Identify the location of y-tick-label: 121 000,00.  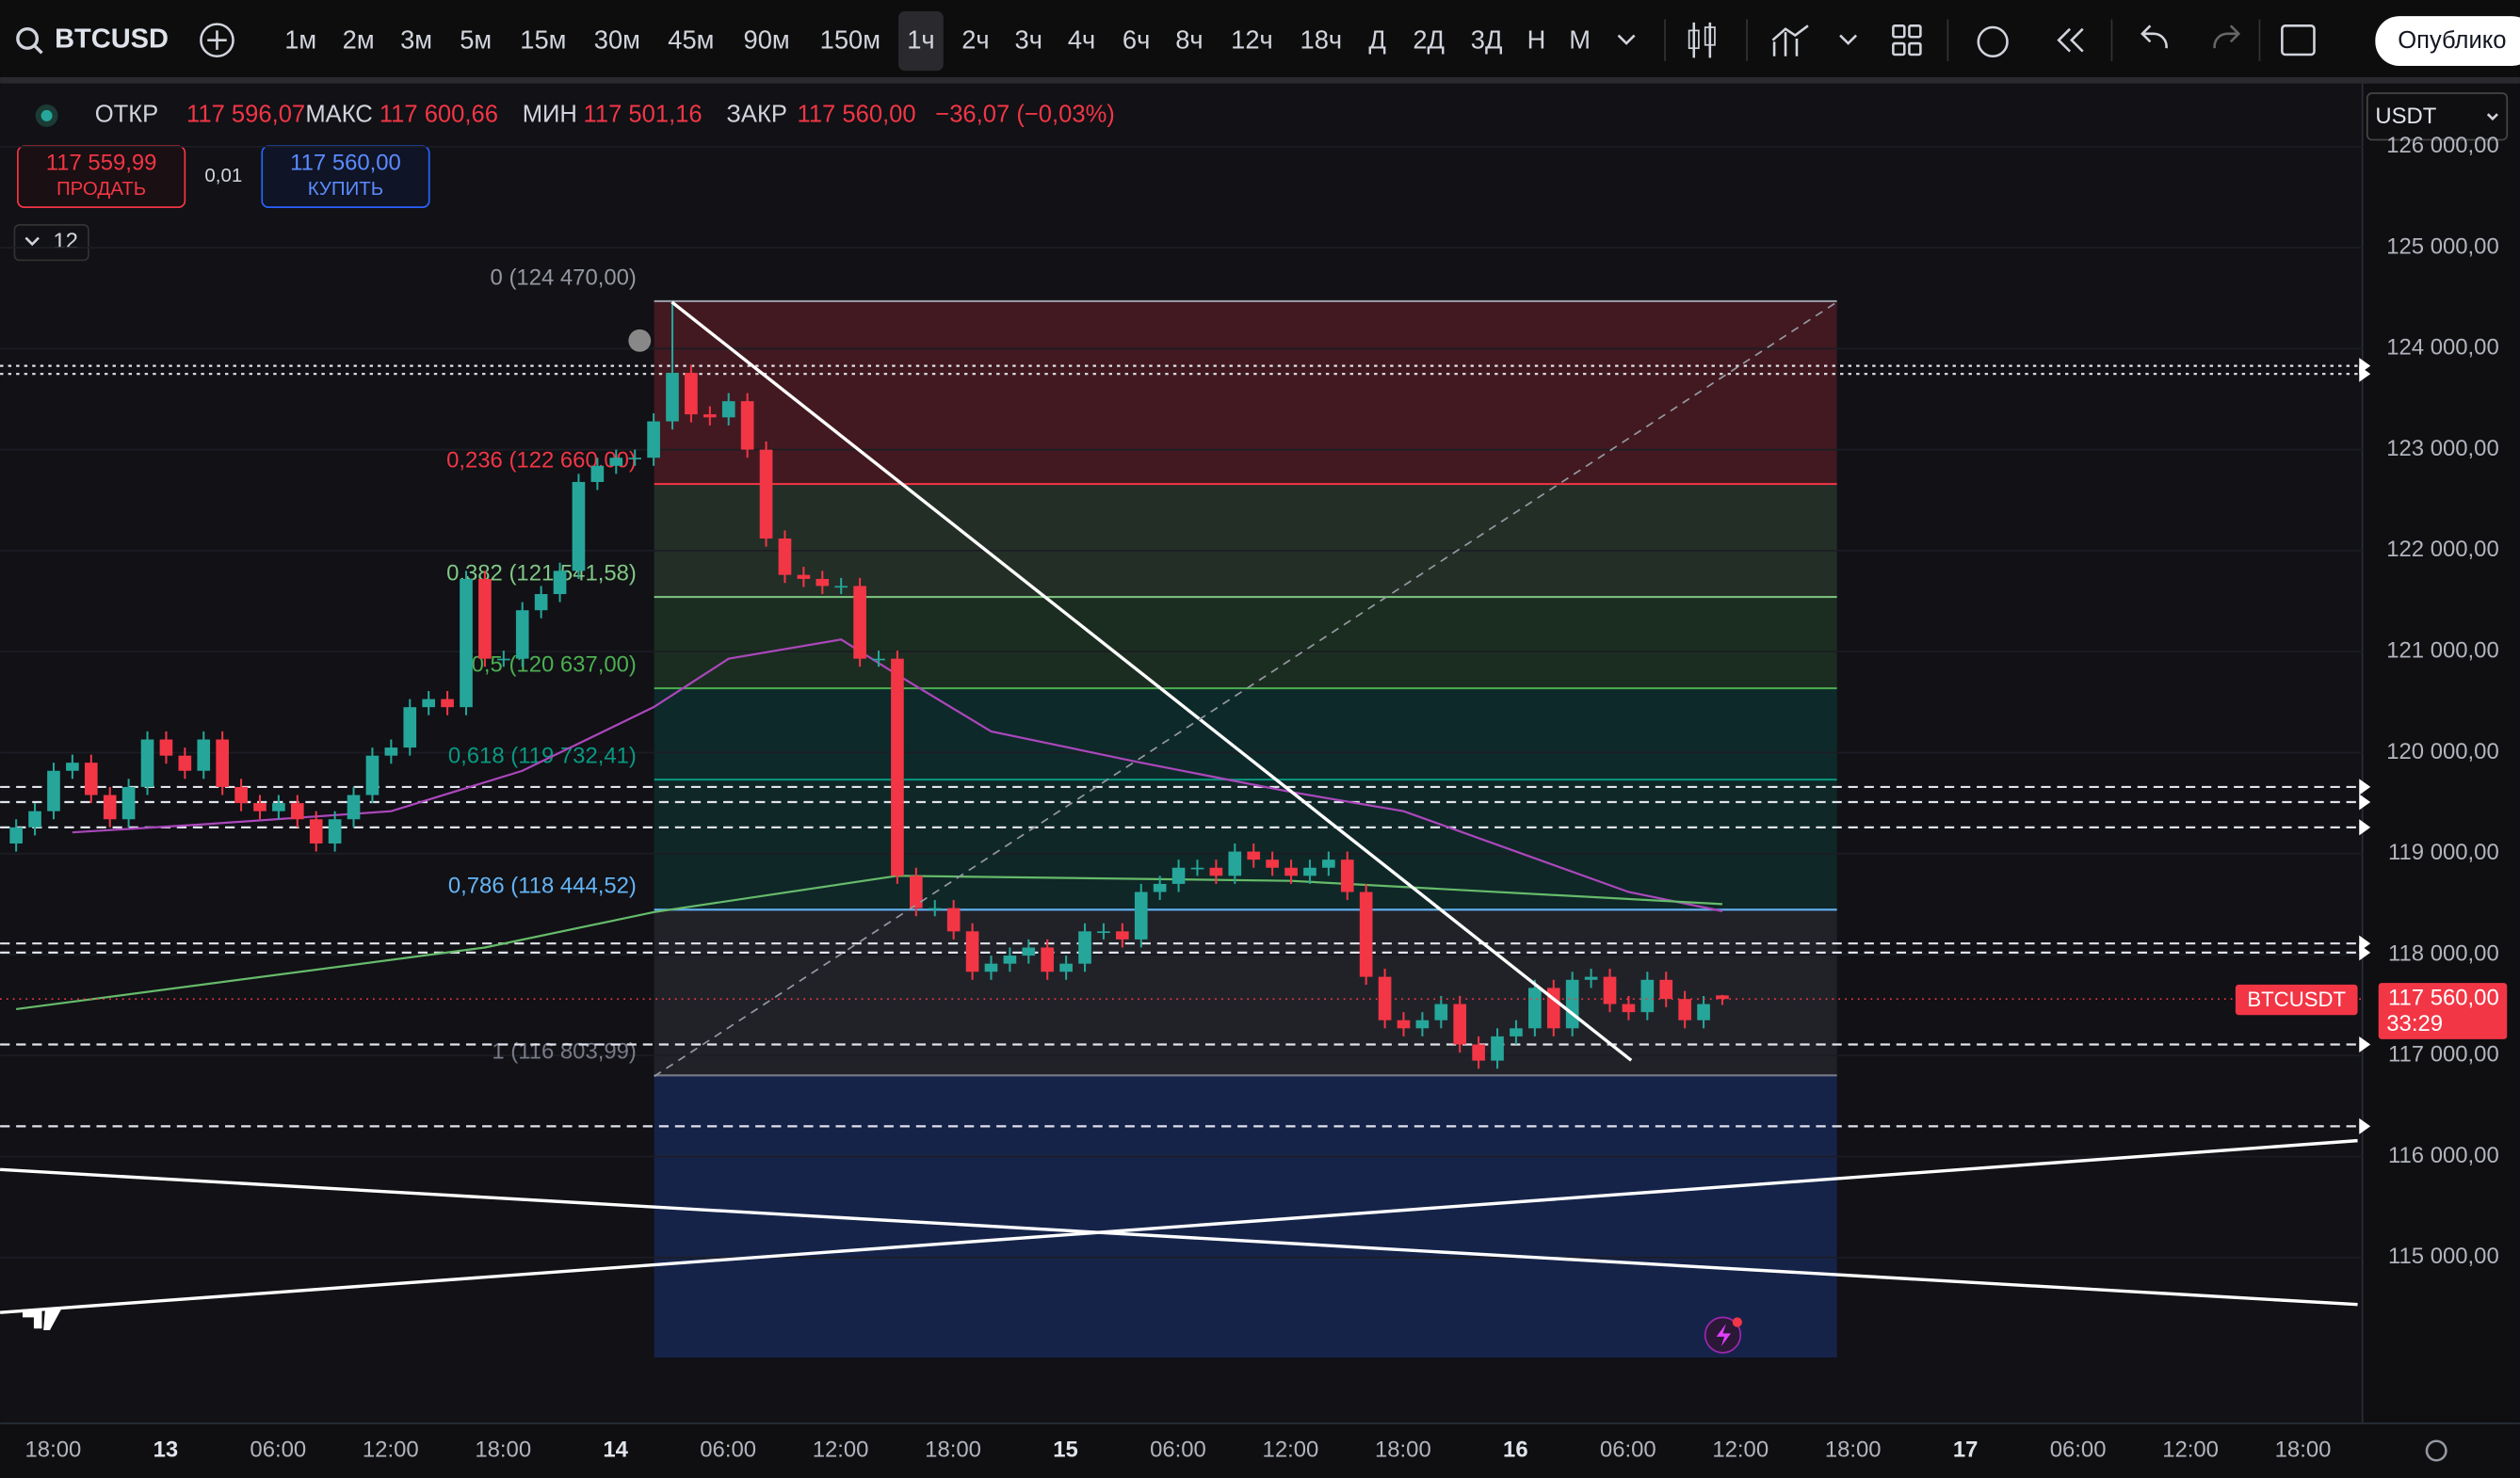
(2442, 650).